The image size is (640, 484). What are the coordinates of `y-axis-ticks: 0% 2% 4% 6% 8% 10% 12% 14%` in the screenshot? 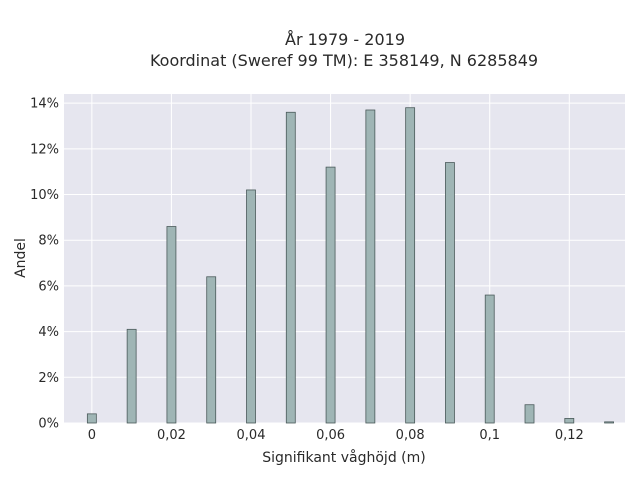 It's located at (44, 264).